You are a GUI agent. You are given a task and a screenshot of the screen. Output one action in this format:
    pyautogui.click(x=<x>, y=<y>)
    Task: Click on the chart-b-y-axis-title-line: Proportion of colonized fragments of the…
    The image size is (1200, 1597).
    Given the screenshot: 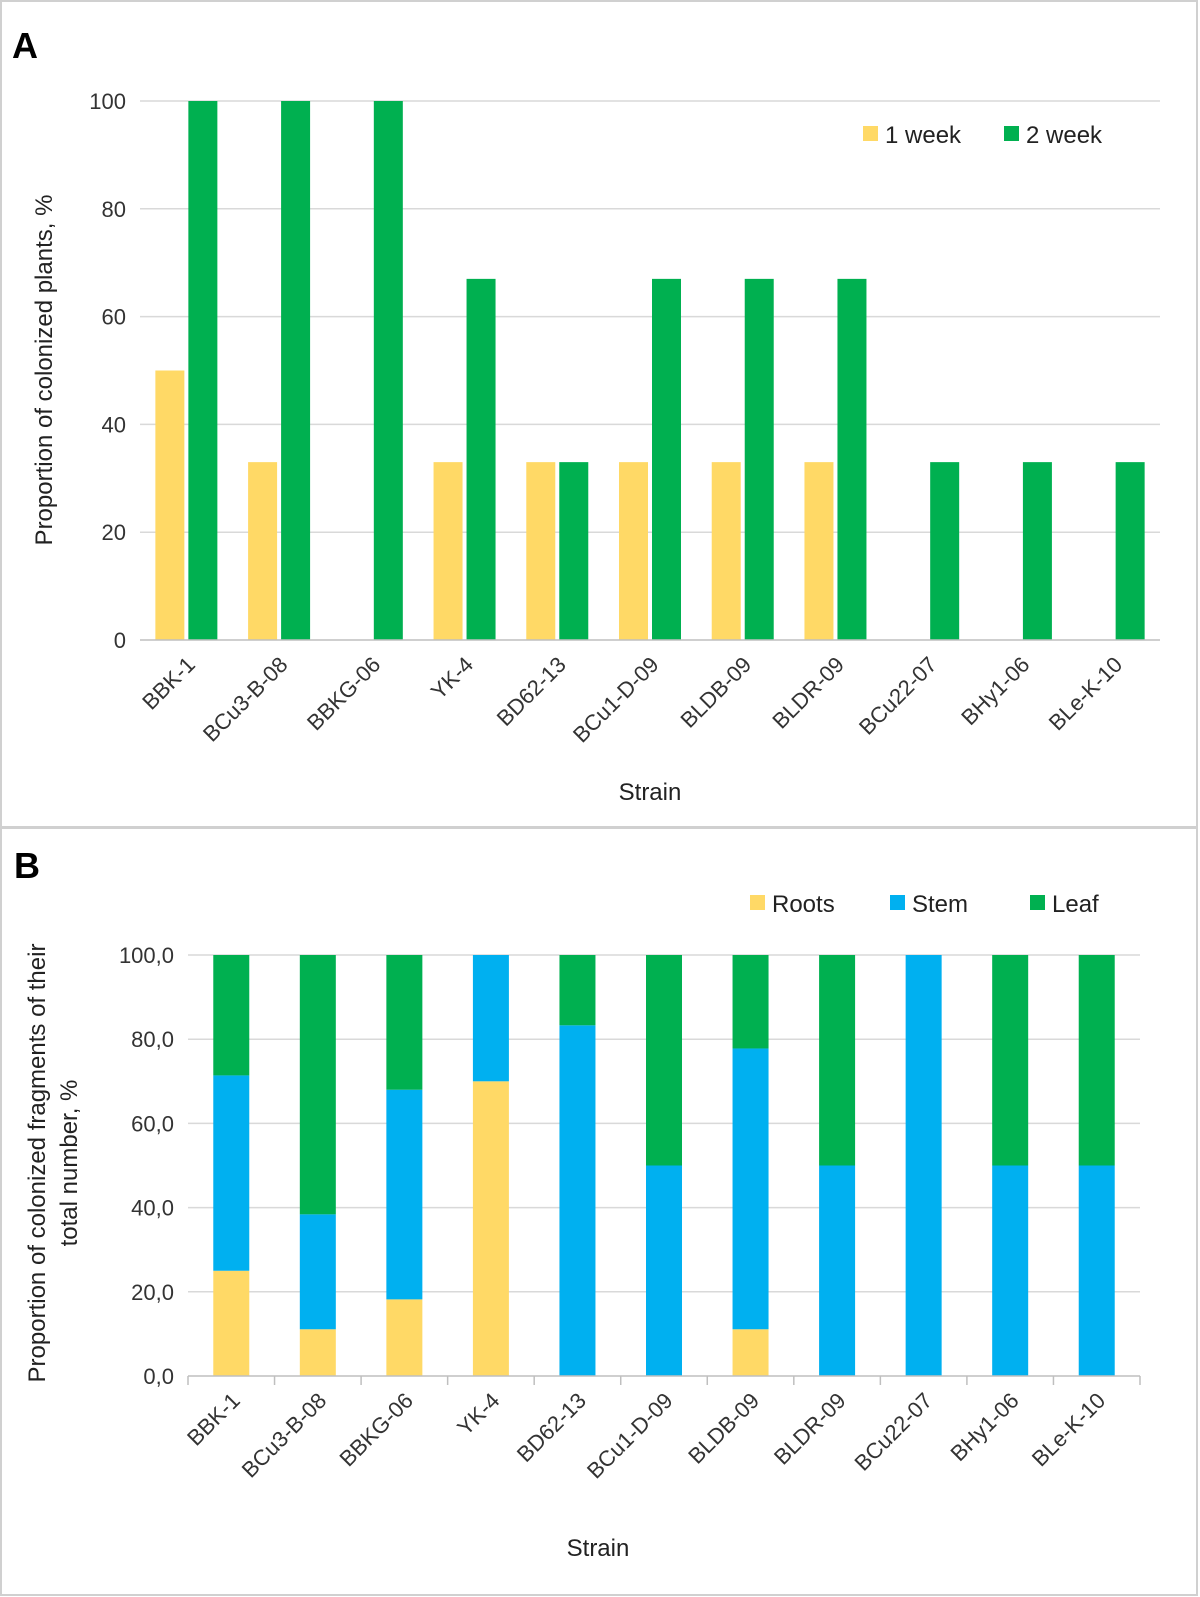 What is the action you would take?
    pyautogui.click(x=37, y=1163)
    